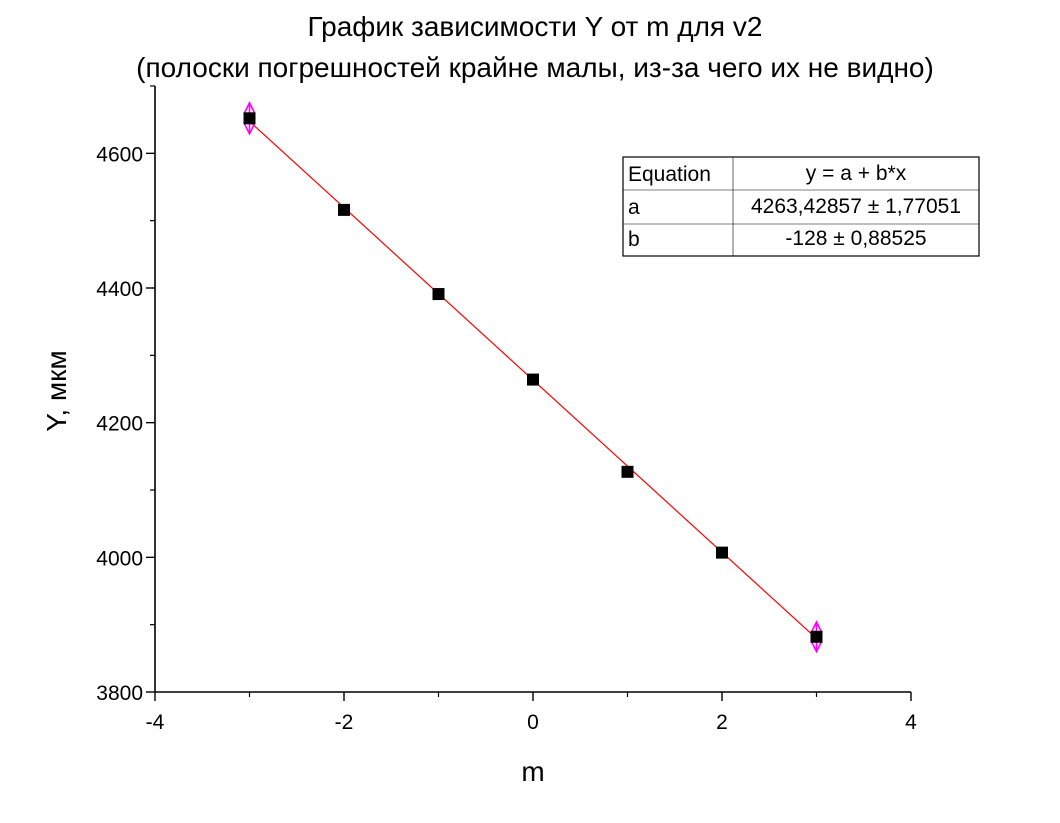 The width and height of the screenshot is (1060, 823). I want to click on y-tick-label: 3800, so click(119, 693).